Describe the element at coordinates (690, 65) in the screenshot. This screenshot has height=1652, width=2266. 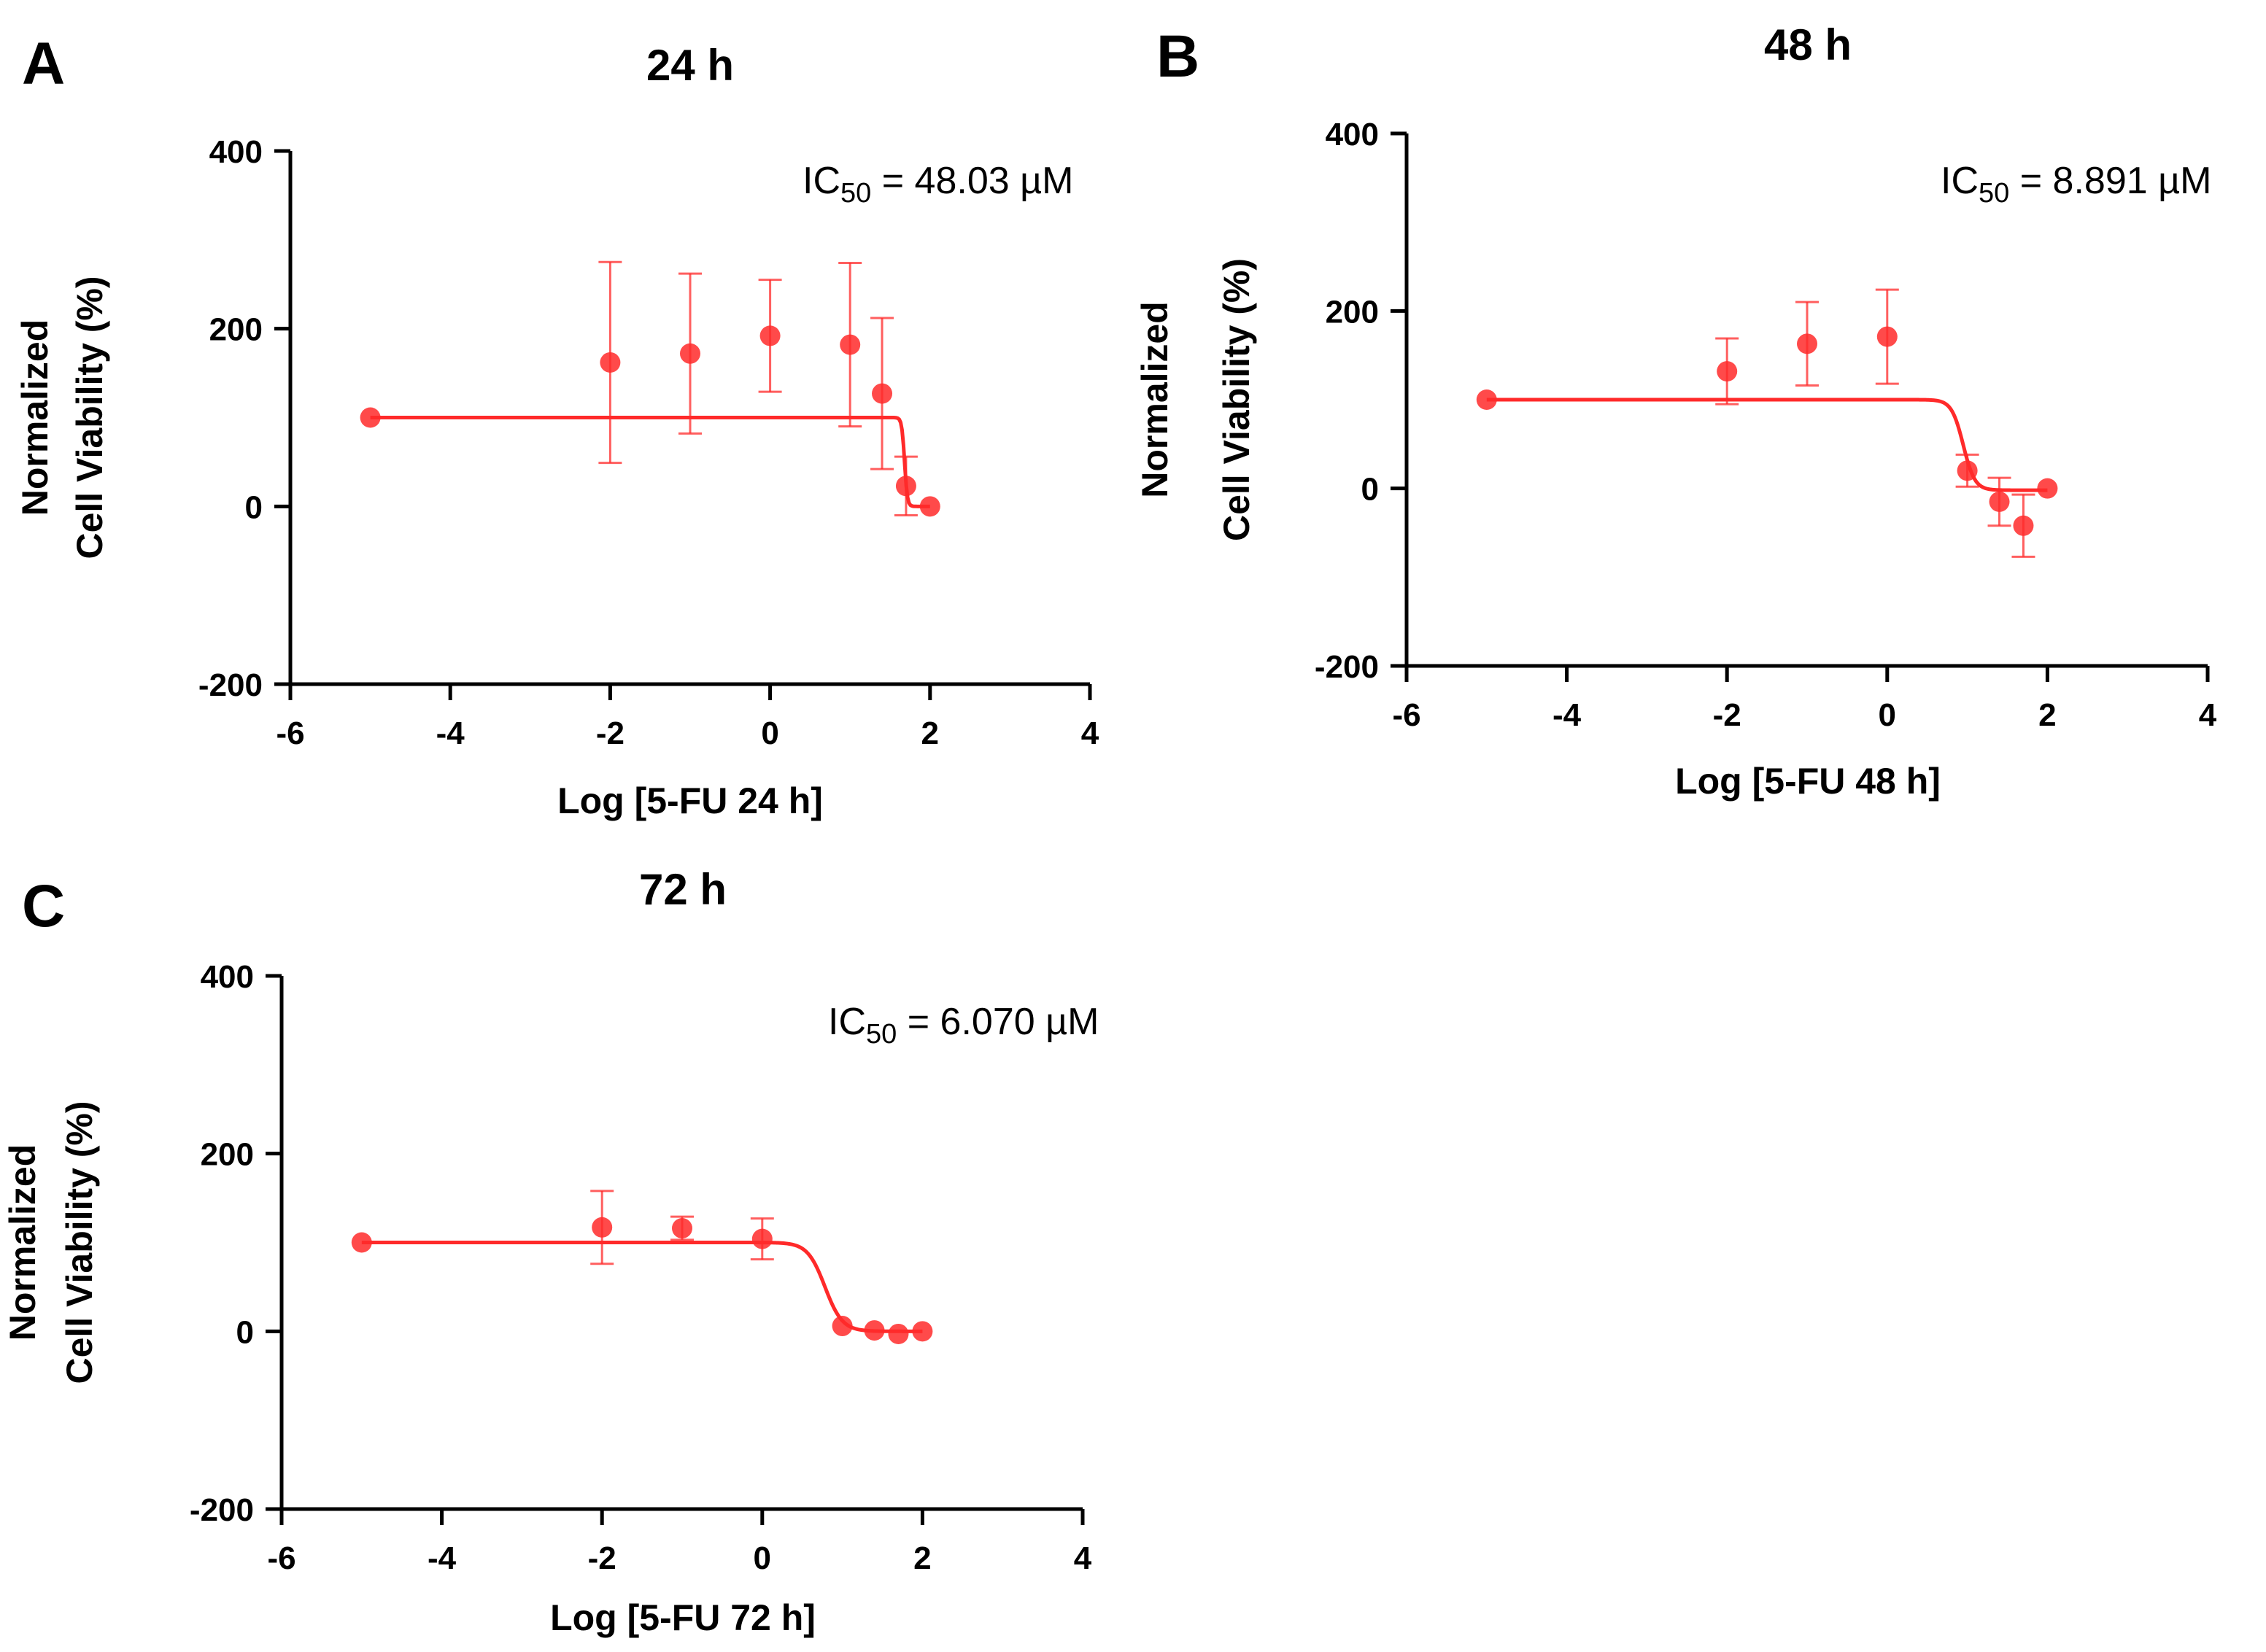
I see `chart-title: 24 h` at that location.